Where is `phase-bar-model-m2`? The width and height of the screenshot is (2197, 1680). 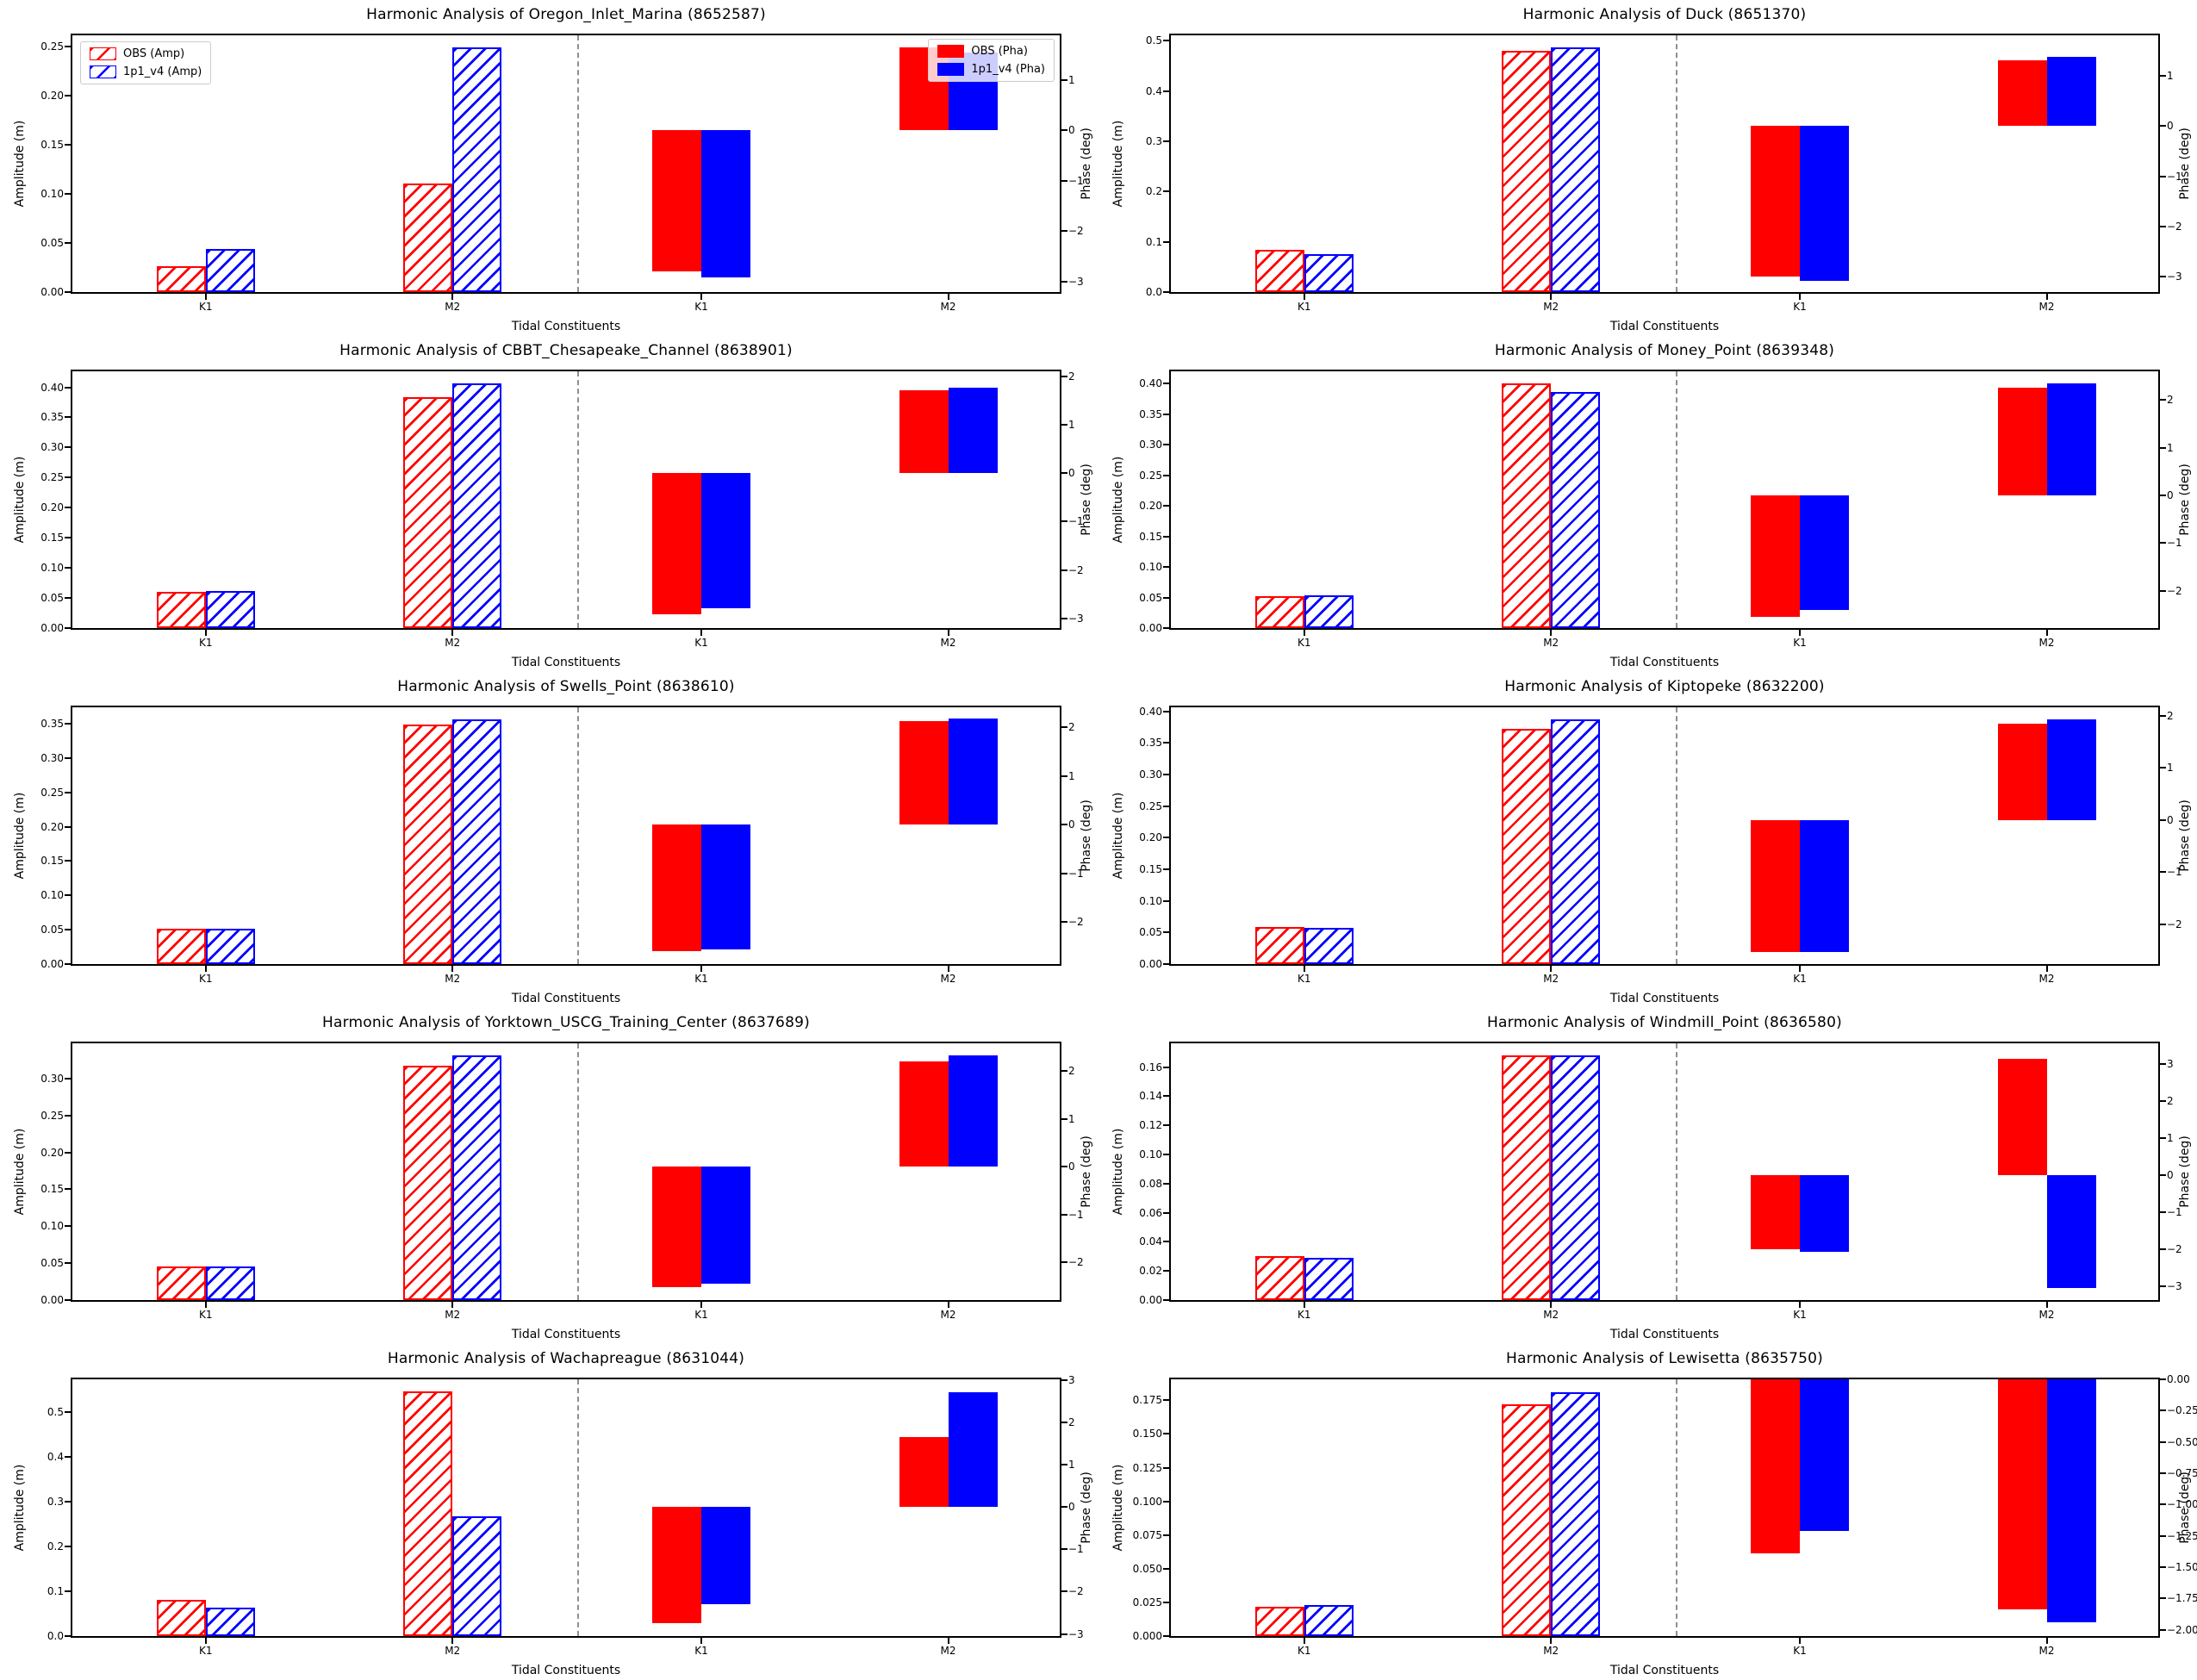 phase-bar-model-m2 is located at coordinates (2071, 439).